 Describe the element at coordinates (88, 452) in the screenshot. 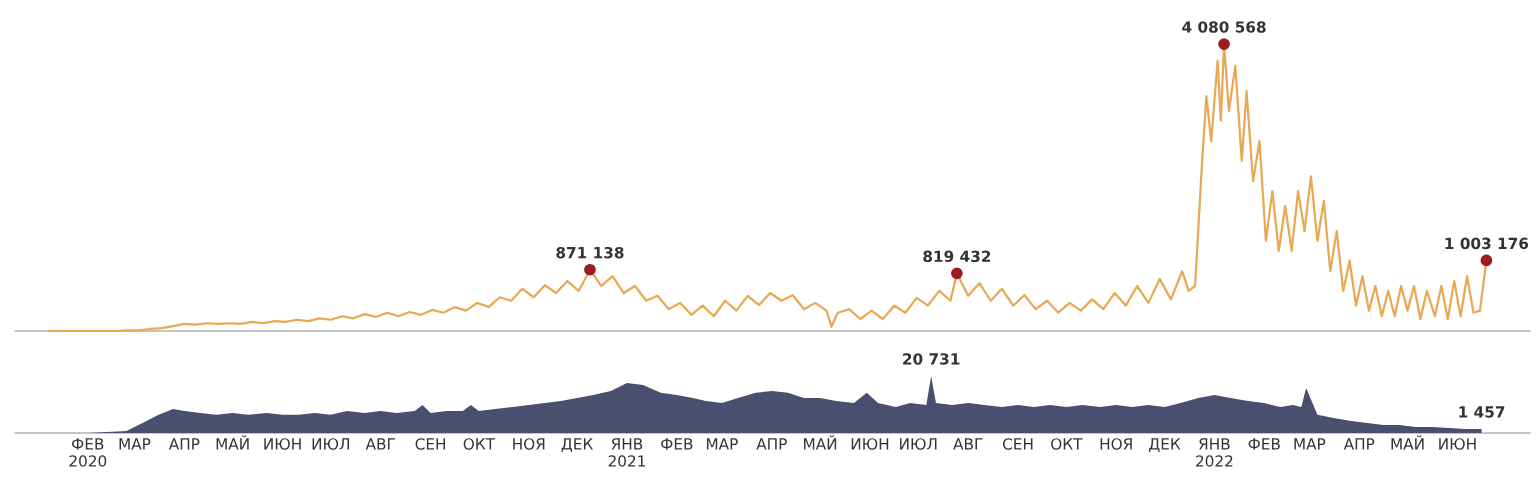

I see `x-tick-label: ФЕВ 2020` at that location.